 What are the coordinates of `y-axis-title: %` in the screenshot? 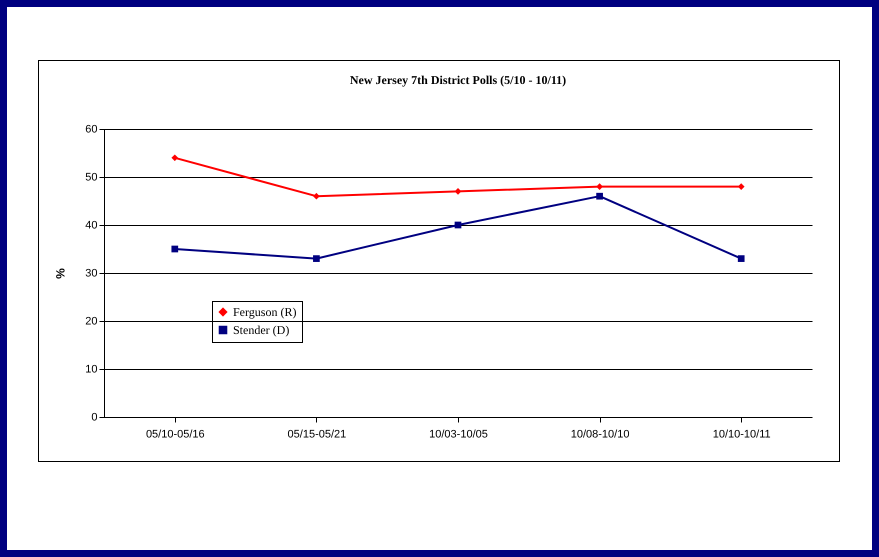 It's located at (60, 273).